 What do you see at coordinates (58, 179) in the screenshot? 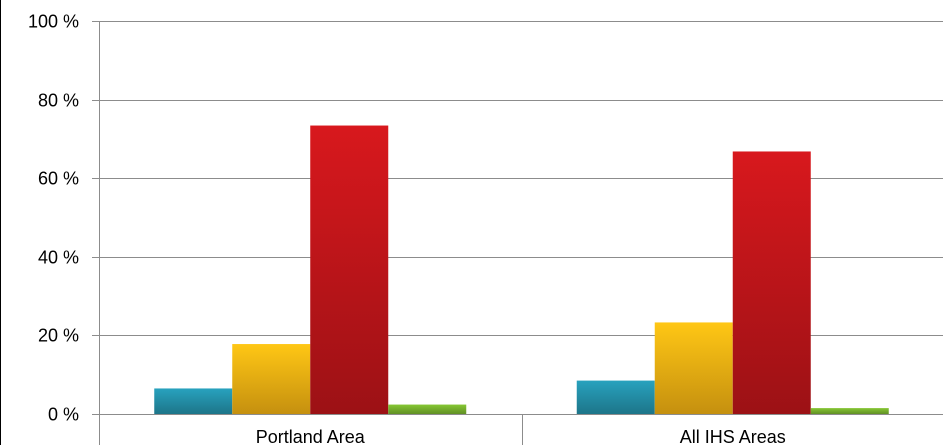
I see `y-tick-label: 60 %` at bounding box center [58, 179].